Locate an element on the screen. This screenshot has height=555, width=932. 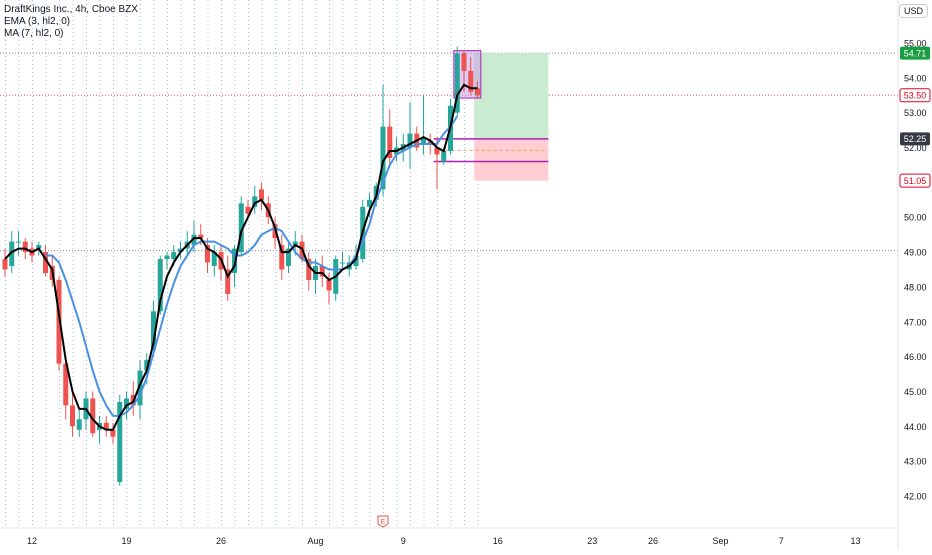
earnings-marker-label: E is located at coordinates (383, 522).